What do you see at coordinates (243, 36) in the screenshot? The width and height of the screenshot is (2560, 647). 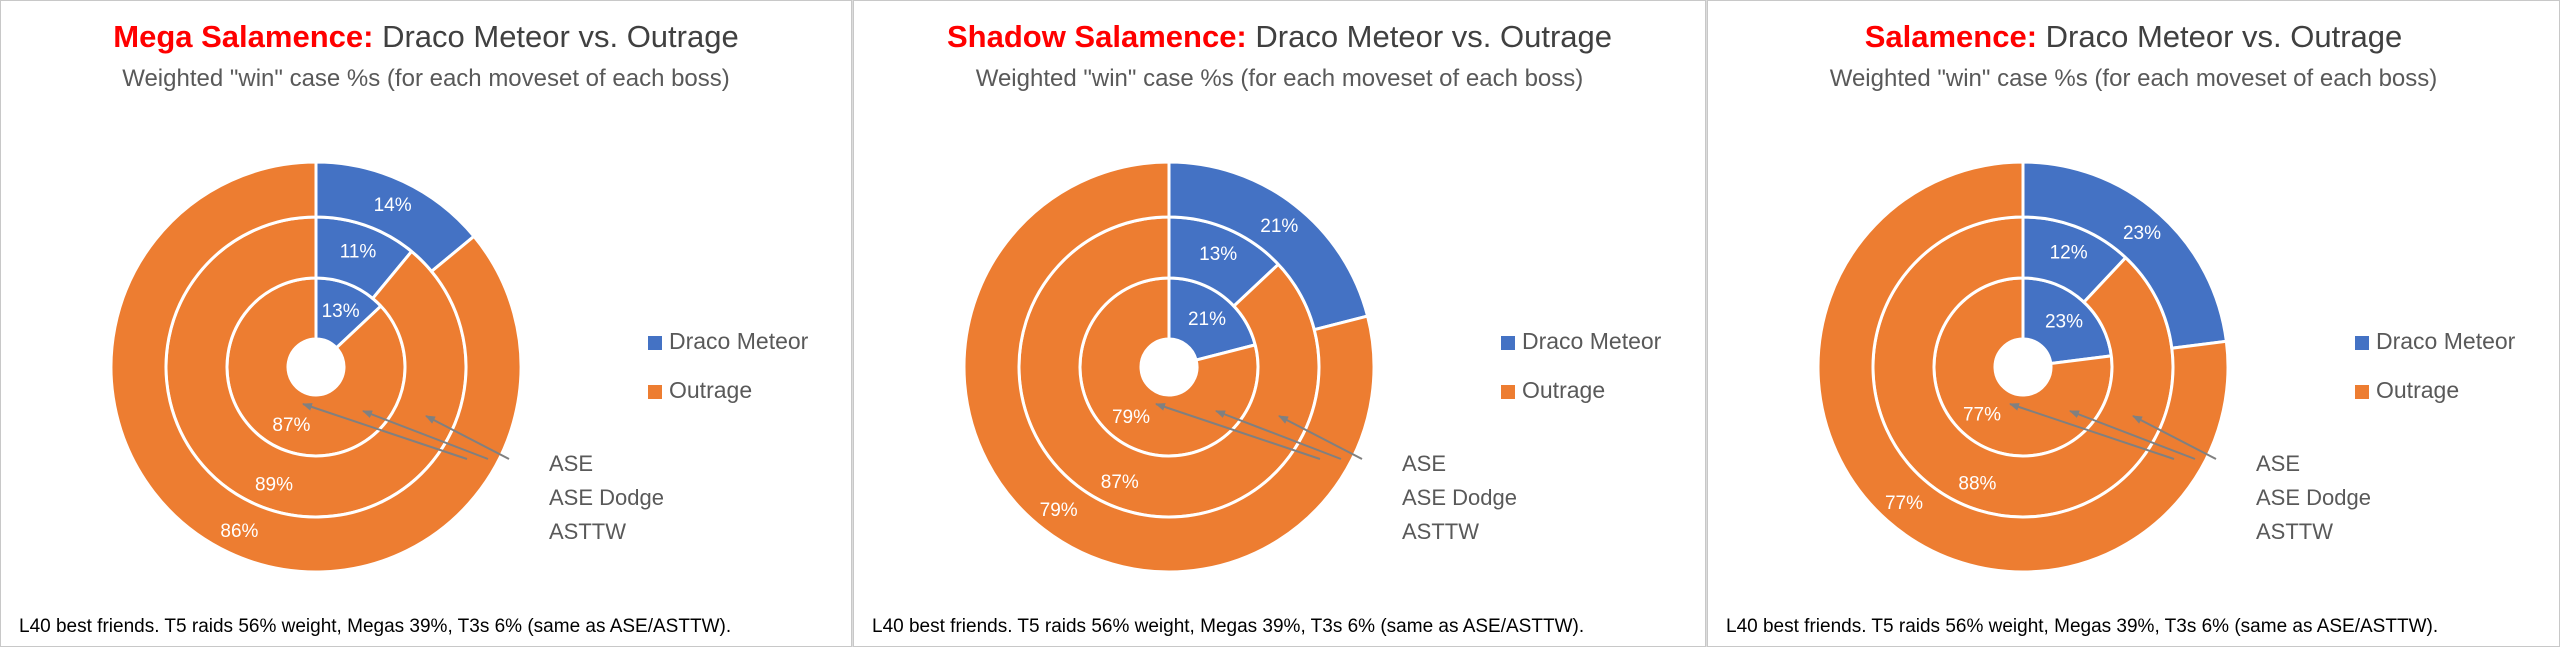 I see `boss-name: Mega Salamence:` at bounding box center [243, 36].